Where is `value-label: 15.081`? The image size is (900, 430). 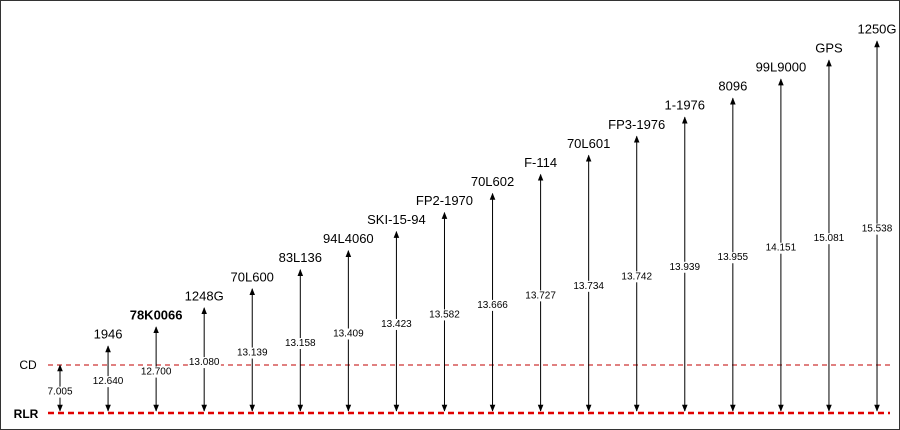 value-label: 15.081 is located at coordinates (829, 238).